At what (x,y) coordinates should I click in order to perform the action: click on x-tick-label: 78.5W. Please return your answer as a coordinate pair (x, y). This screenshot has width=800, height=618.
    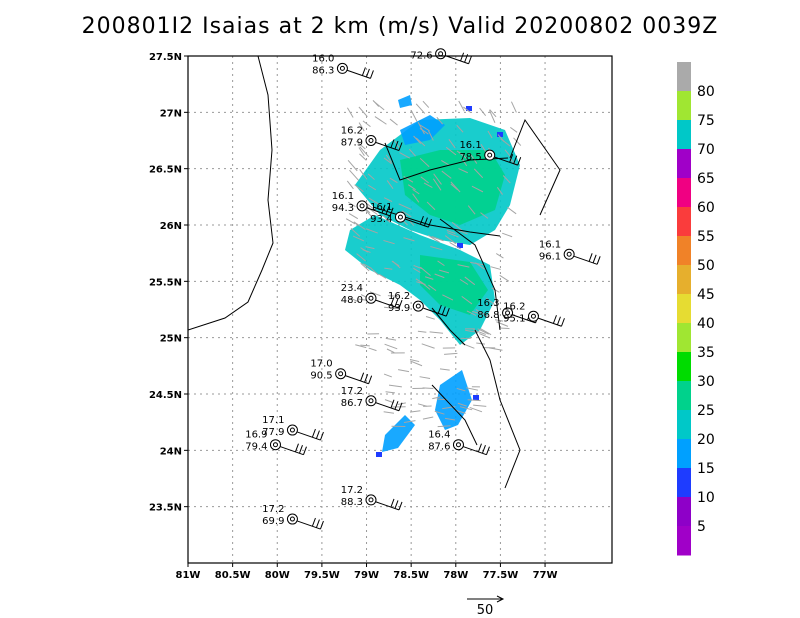
    Looking at the image, I should click on (411, 575).